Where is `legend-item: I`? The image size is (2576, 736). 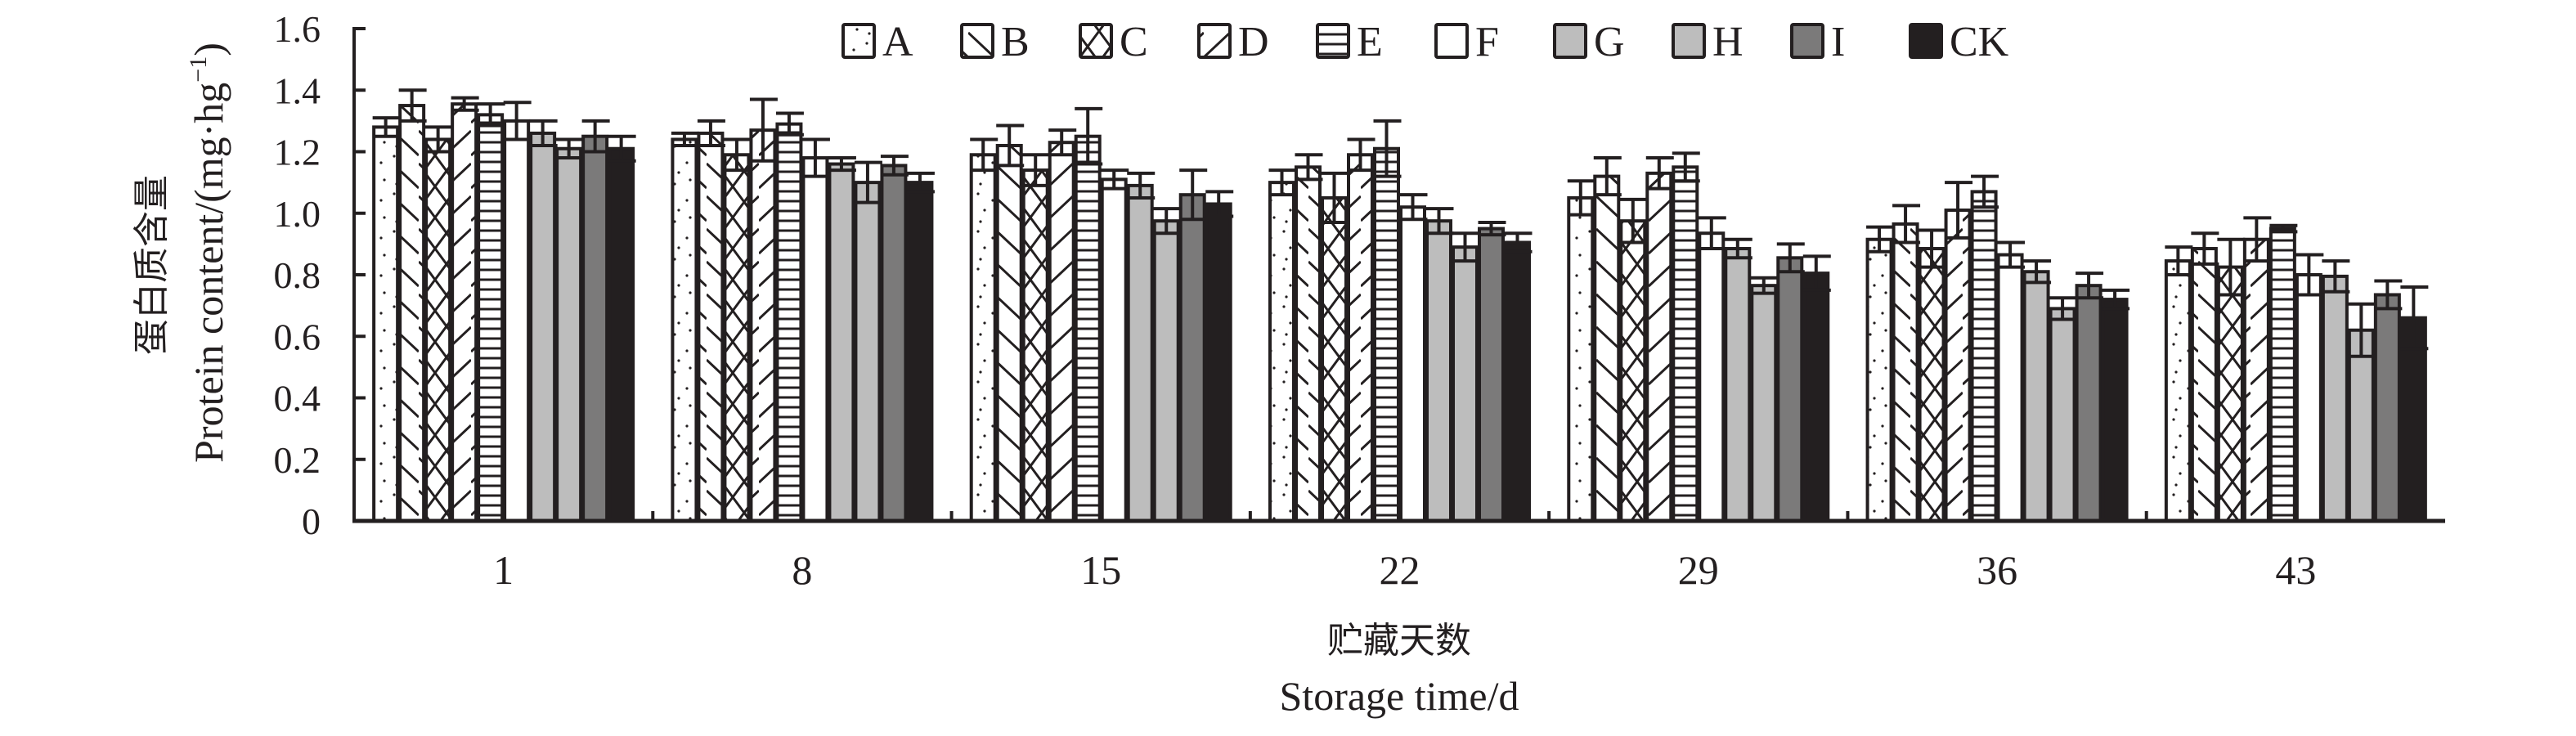 legend-item: I is located at coordinates (1817, 42).